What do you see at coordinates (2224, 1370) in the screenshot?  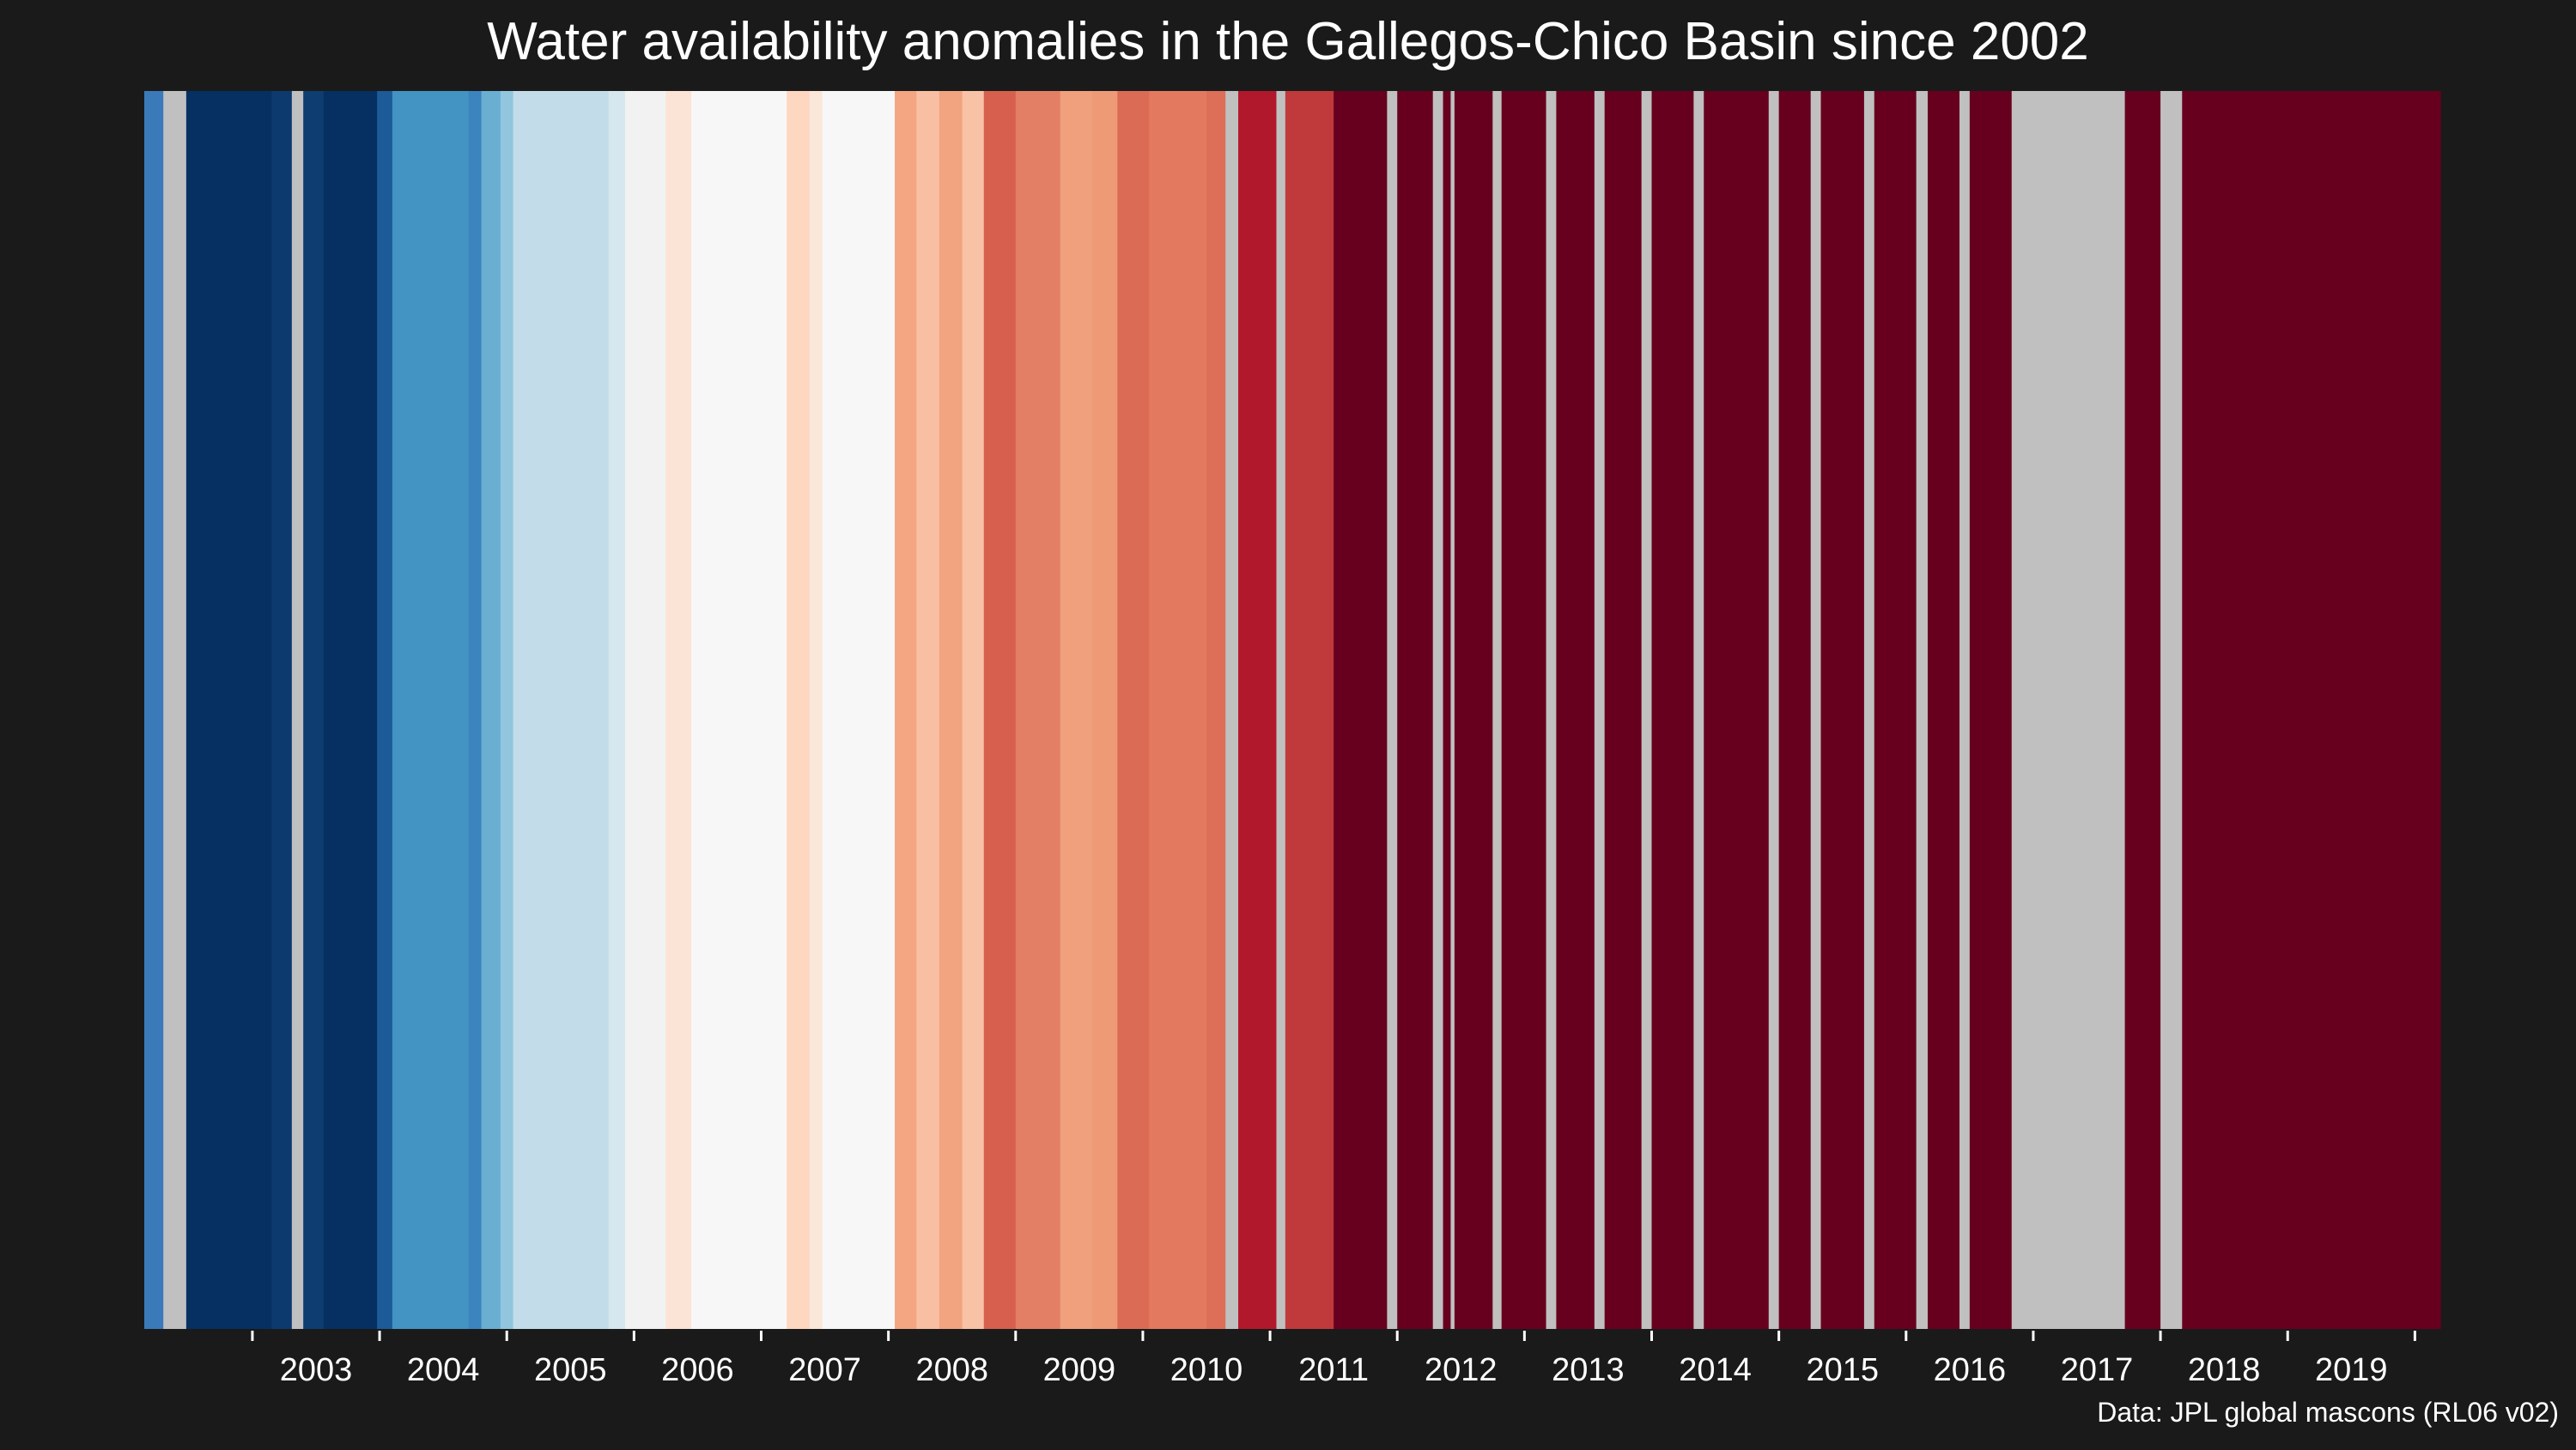 I see `x-tick-label-2018: 2018` at bounding box center [2224, 1370].